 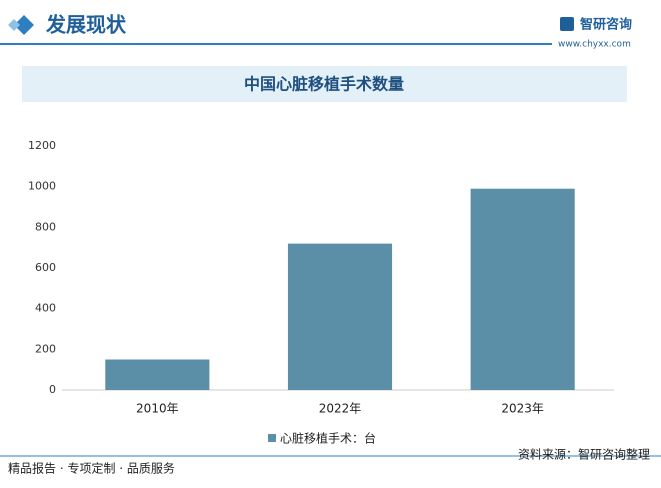 What do you see at coordinates (45, 348) in the screenshot?
I see `y-tick-label: 200` at bounding box center [45, 348].